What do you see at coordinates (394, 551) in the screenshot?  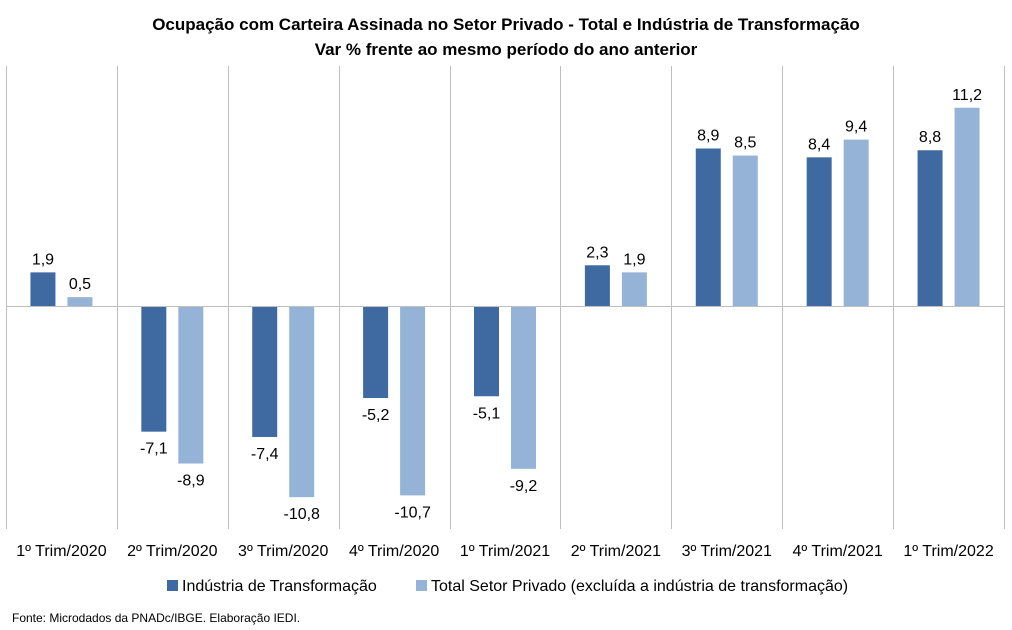 I see `x-tick-label: 4º Trim/2020` at bounding box center [394, 551].